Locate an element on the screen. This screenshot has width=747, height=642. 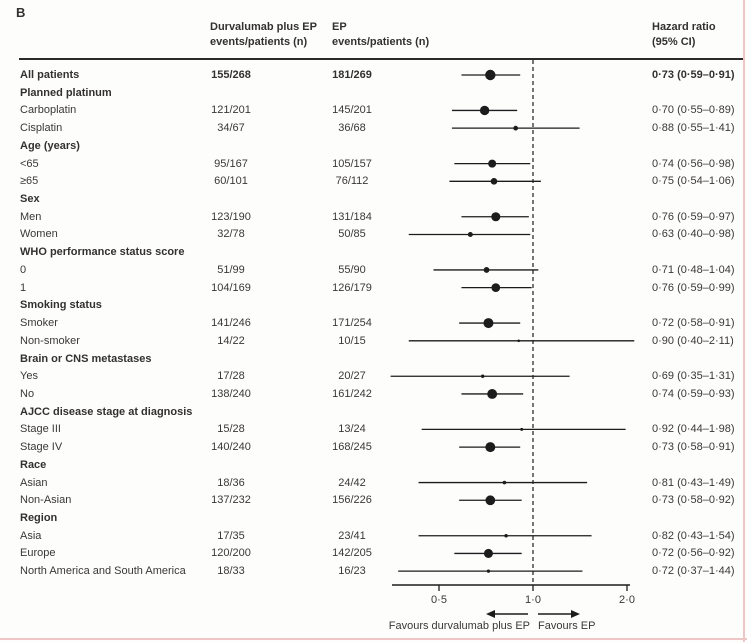
ep-events-value: 13/24 is located at coordinates (352, 429).